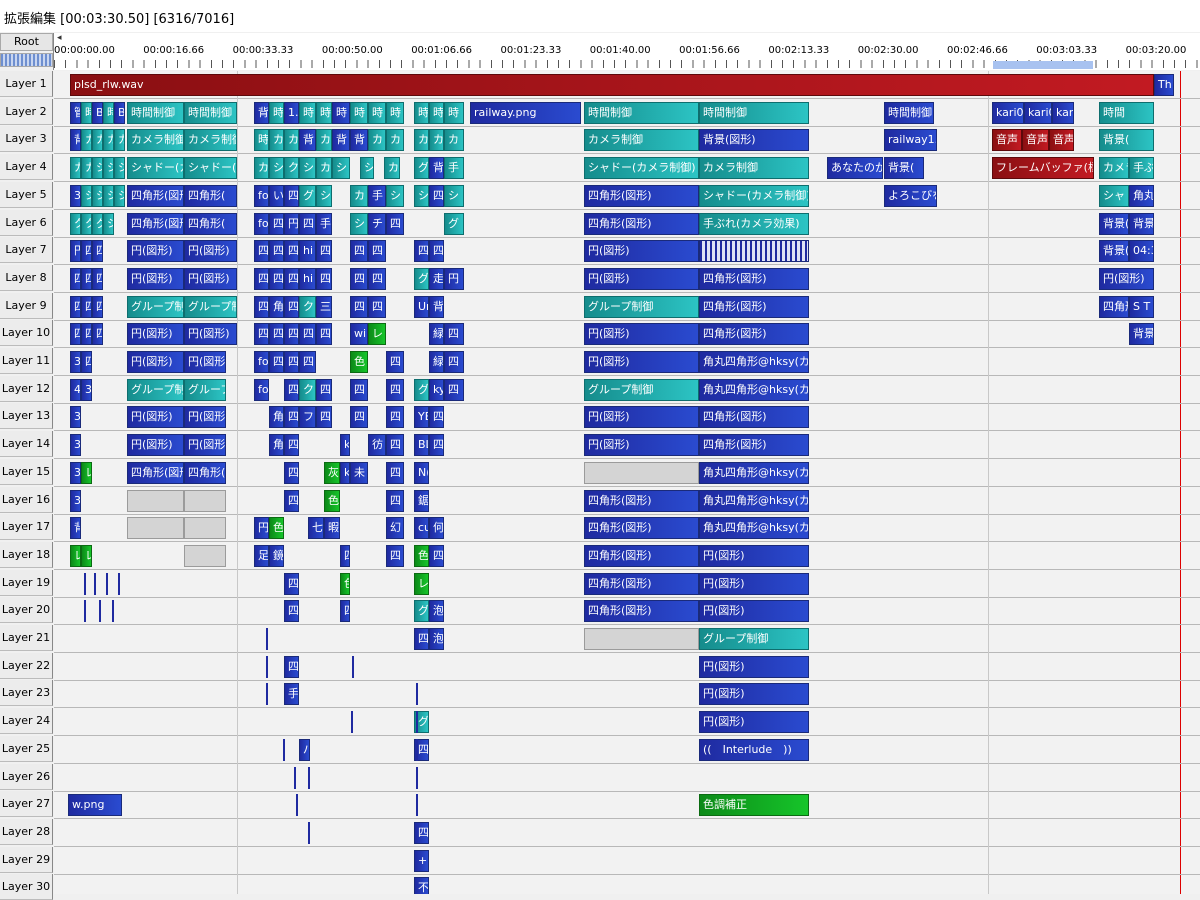 This screenshot has width=1200, height=900. Describe the element at coordinates (345, 472) in the screenshot. I see `timeline-object-clip: k` at that location.